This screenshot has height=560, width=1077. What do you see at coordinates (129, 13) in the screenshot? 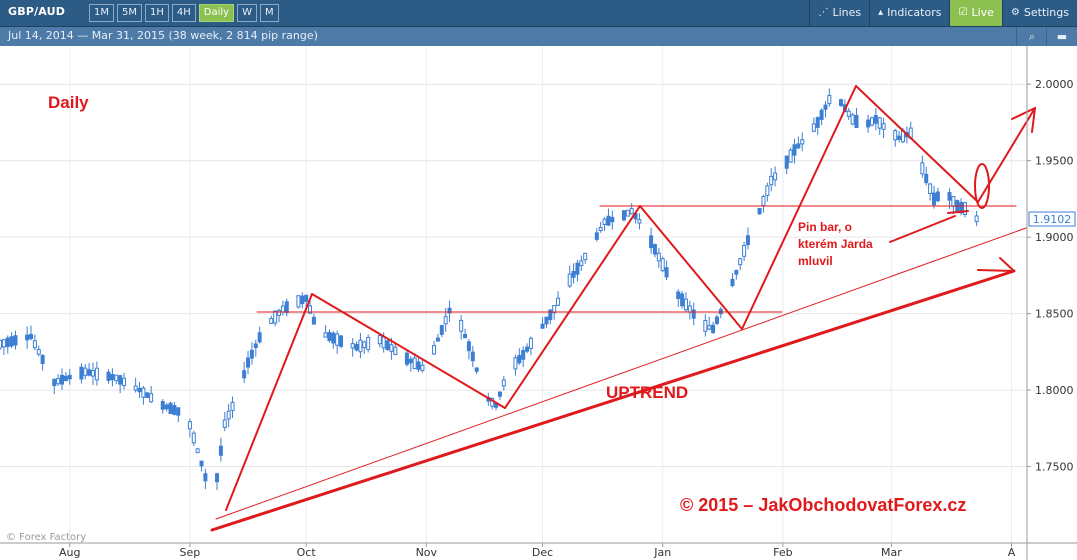
I see `timeframe-button-5m: 5M` at bounding box center [129, 13].